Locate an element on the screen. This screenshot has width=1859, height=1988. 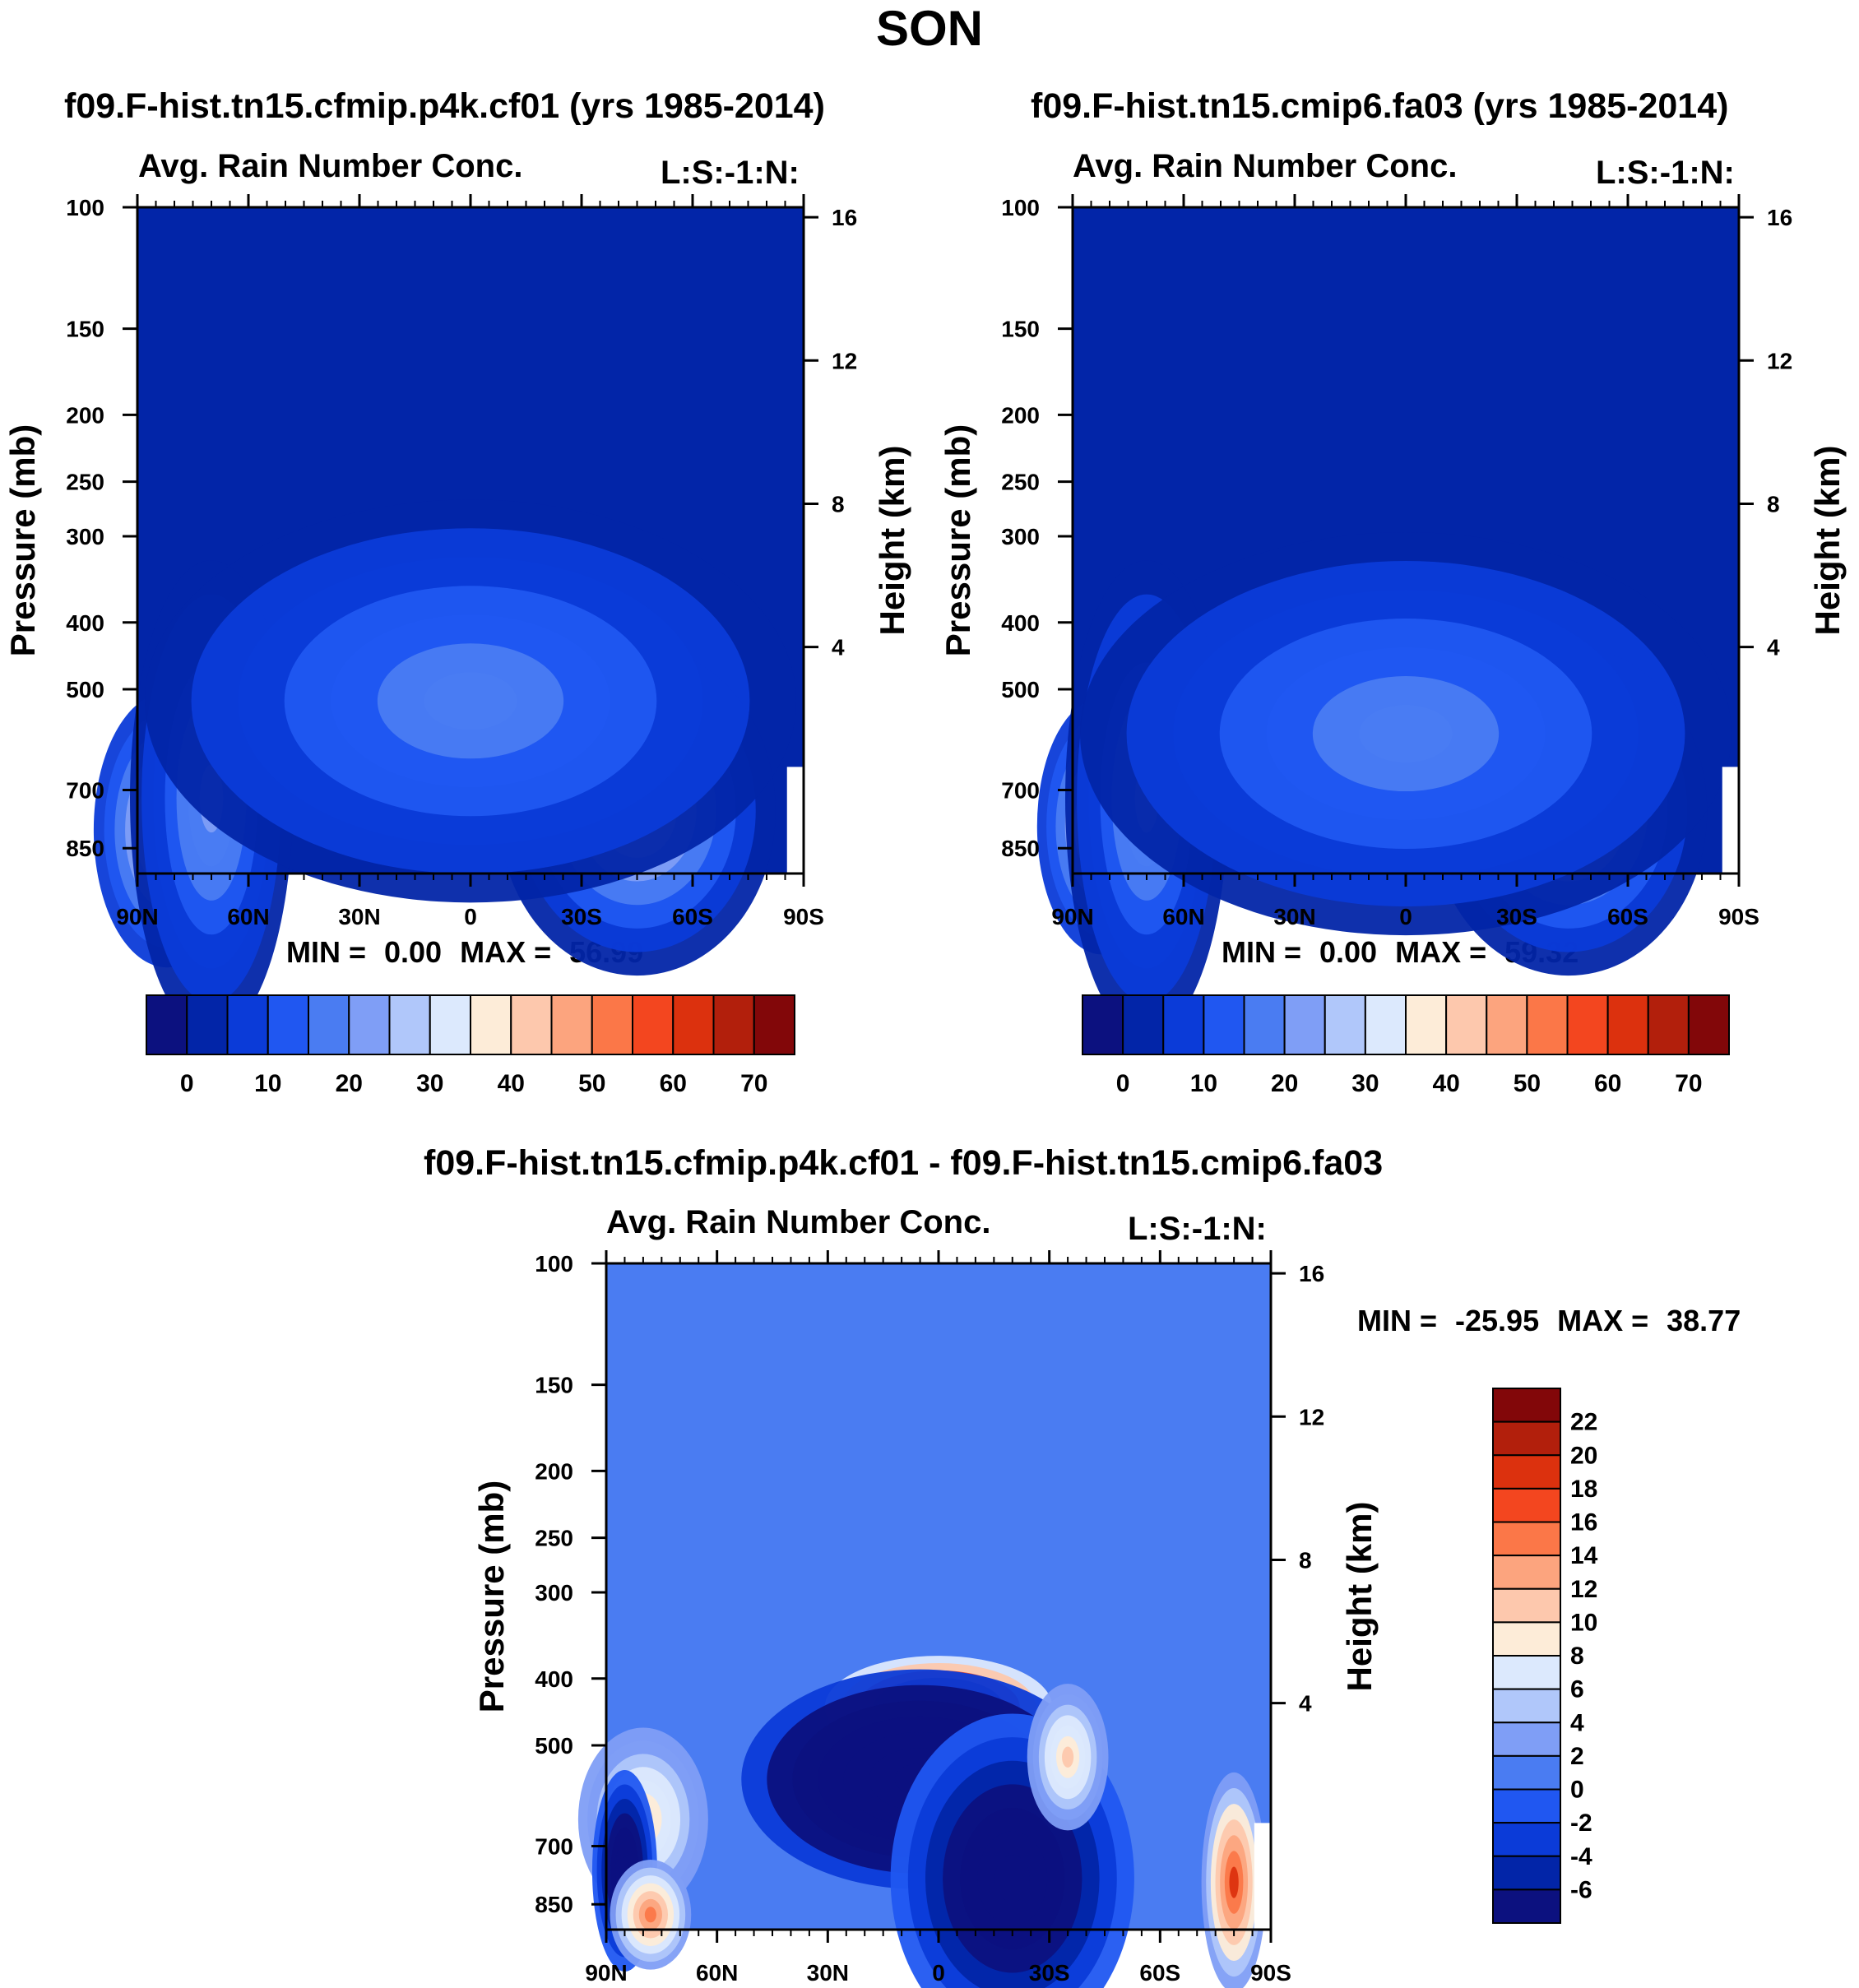
colorbar-tick-label: 30 is located at coordinates (1365, 1084).